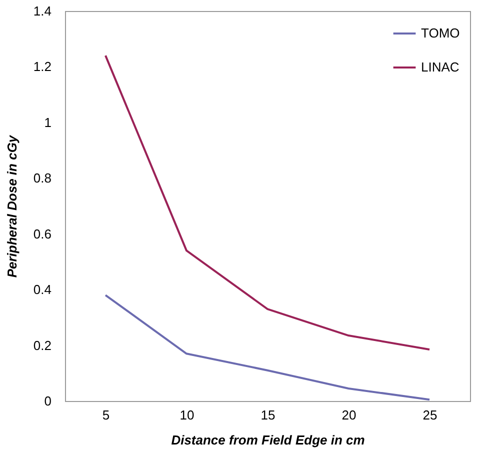 The width and height of the screenshot is (492, 475). Describe the element at coordinates (268, 440) in the screenshot. I see `x-axis-title: Distance from Field Edge in cm` at that location.